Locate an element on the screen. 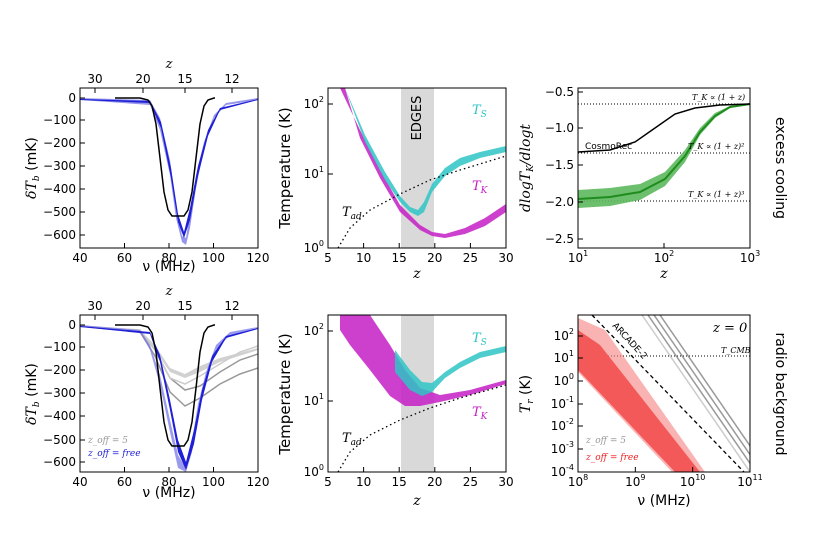 The width and height of the screenshot is (814, 538). p2-ytick-label: 10⁰ is located at coordinates (314, 247).